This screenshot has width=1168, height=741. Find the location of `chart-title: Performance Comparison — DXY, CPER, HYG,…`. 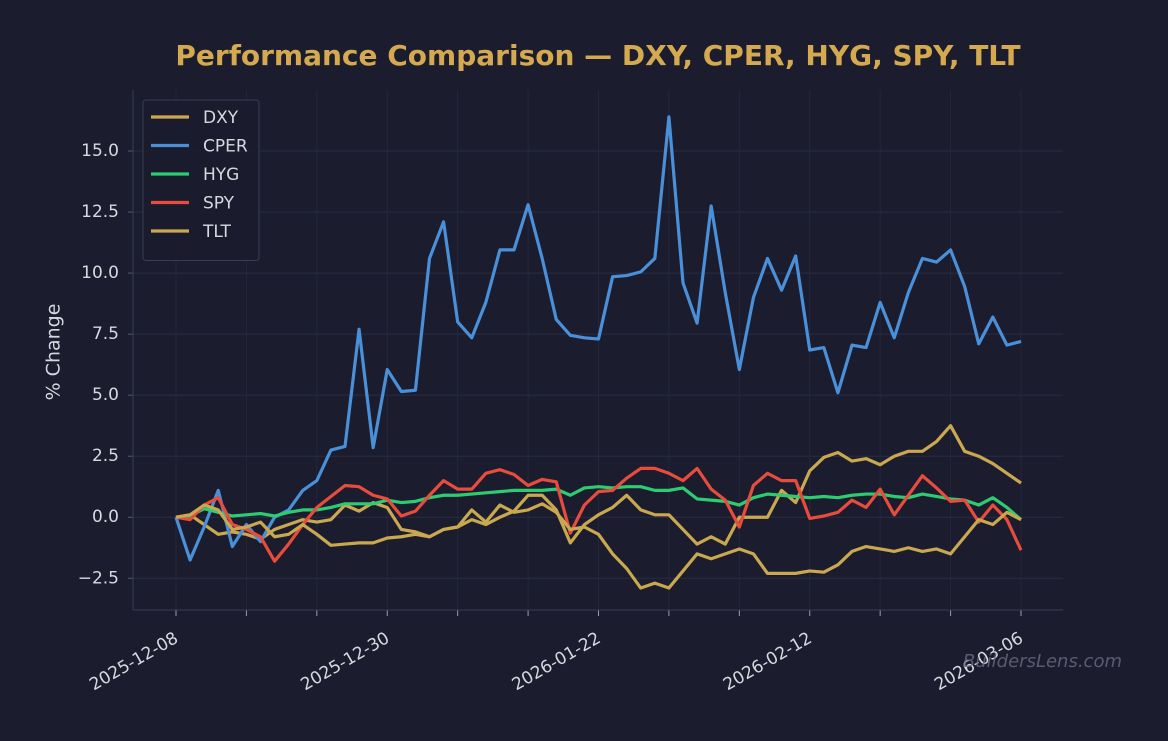

chart-title: Performance Comparison — DXY, CPER, HYG,… is located at coordinates (597, 55).